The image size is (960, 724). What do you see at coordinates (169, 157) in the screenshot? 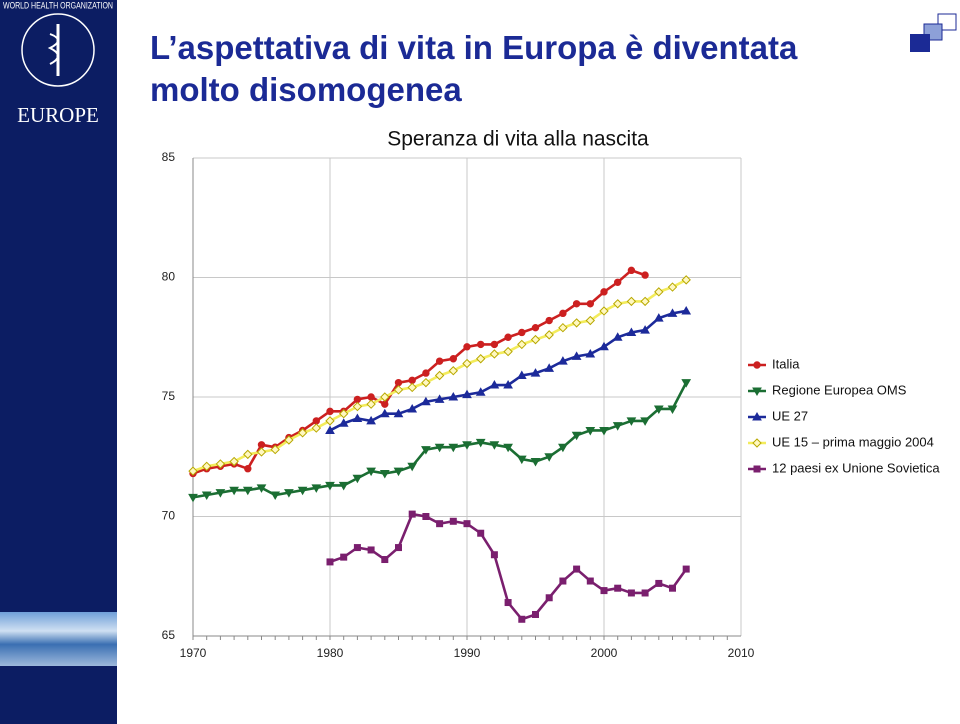
I see `y-tick-label: 85` at bounding box center [169, 157].